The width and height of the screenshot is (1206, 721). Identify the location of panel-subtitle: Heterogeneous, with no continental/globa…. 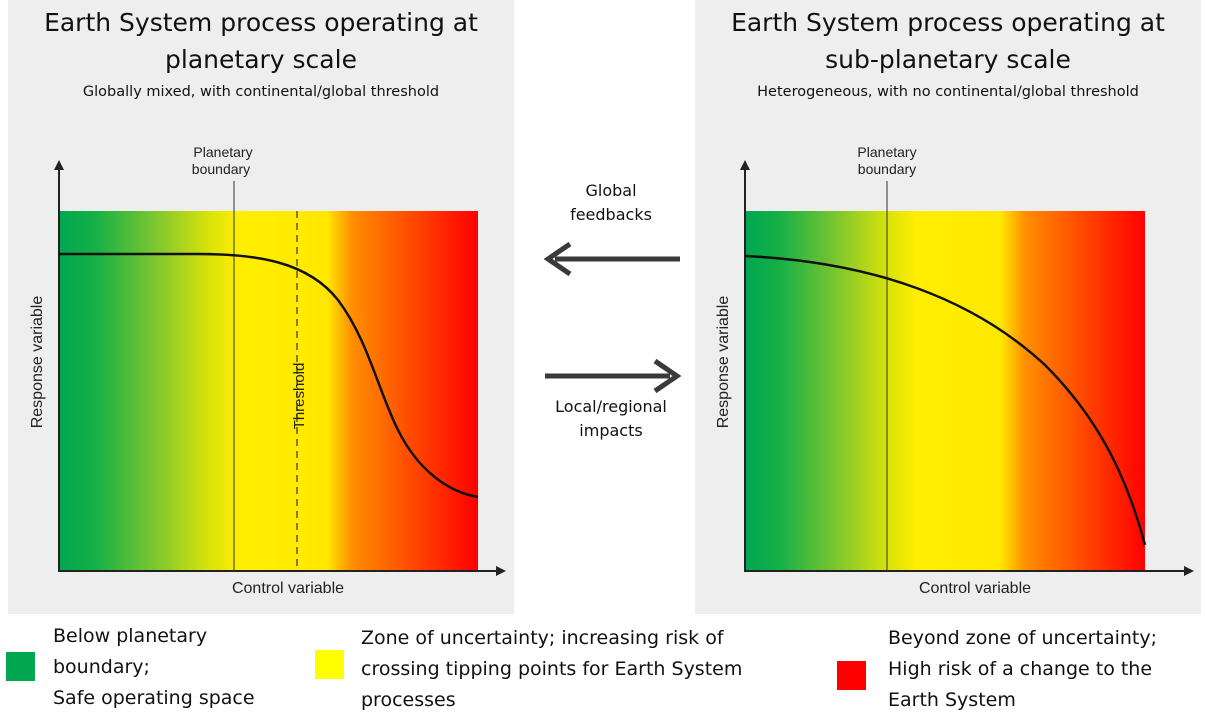
(948, 92).